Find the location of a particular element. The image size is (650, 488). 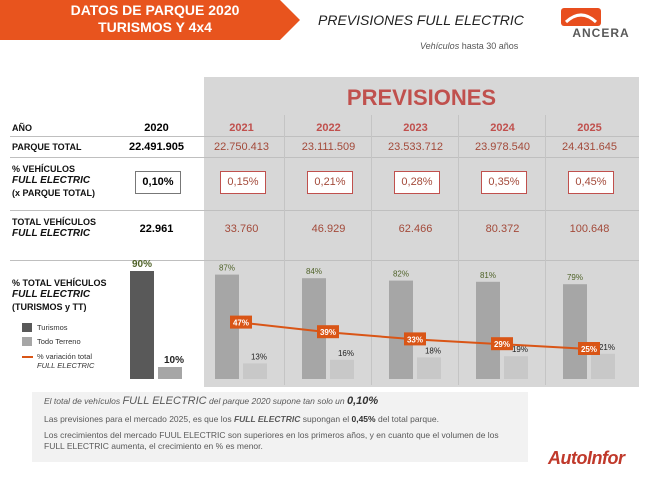

total-2025: 100.648 is located at coordinates (589, 229).